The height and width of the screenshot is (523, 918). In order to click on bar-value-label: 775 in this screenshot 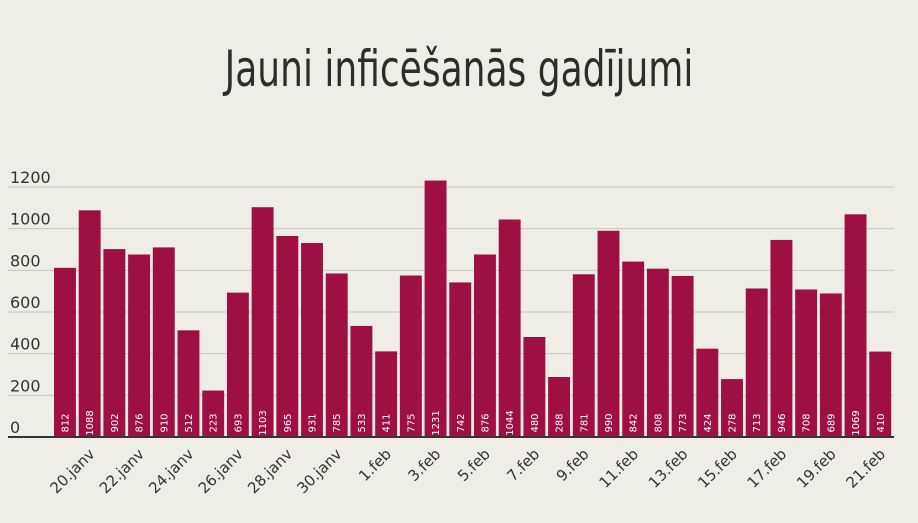, I will do `click(411, 422)`.